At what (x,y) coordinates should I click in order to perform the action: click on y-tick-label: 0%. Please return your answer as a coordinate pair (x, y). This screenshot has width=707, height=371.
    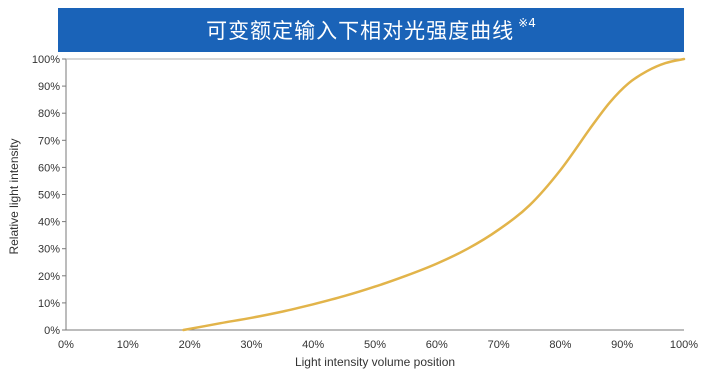
    Looking at the image, I should click on (52, 331).